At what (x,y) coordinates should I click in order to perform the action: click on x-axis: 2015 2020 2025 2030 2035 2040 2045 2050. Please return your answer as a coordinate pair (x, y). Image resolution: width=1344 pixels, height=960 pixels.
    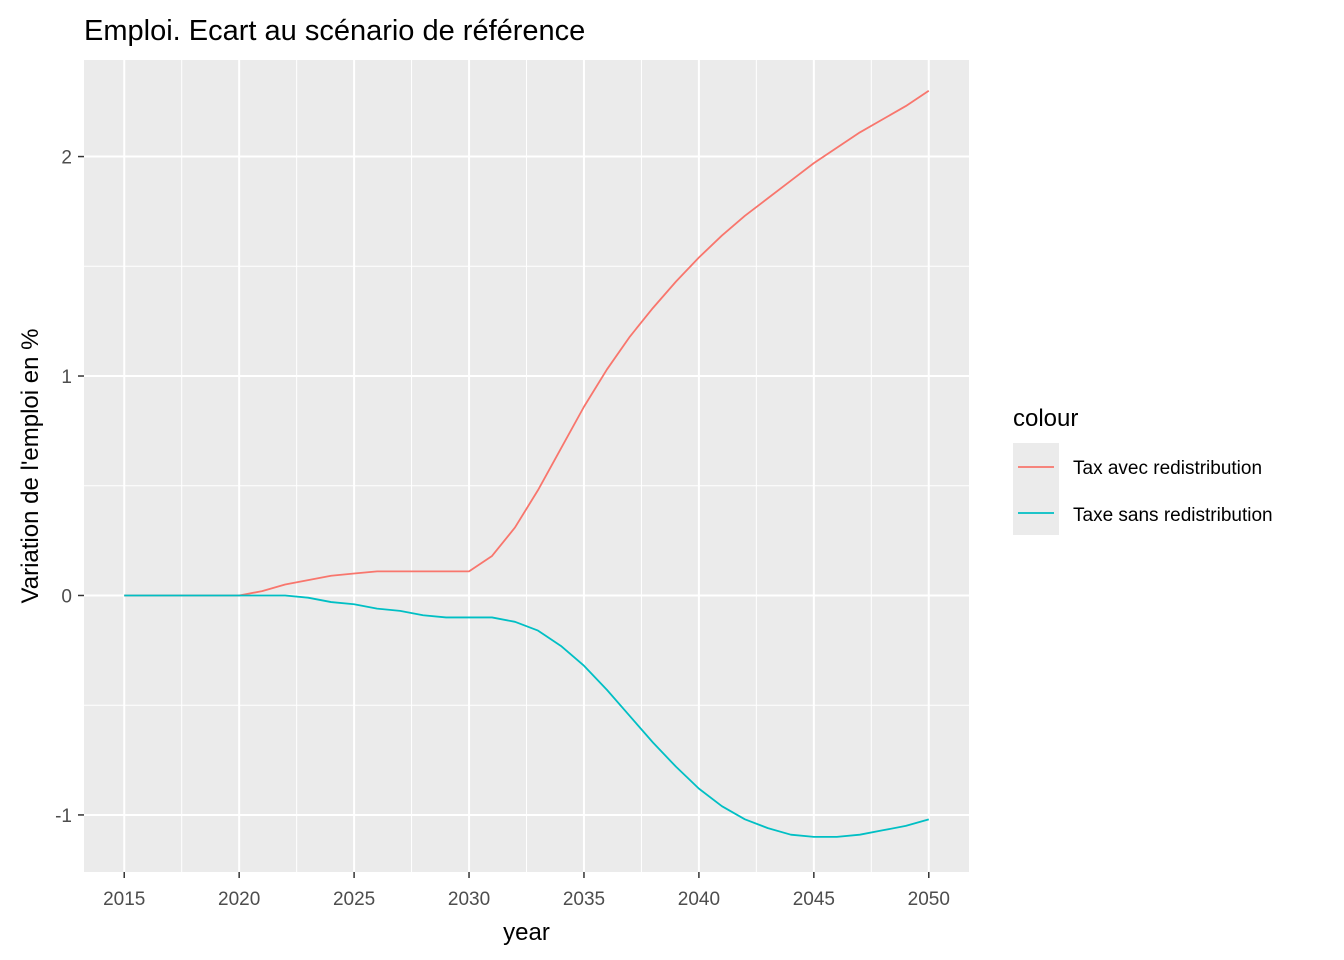
    Looking at the image, I should click on (526, 891).